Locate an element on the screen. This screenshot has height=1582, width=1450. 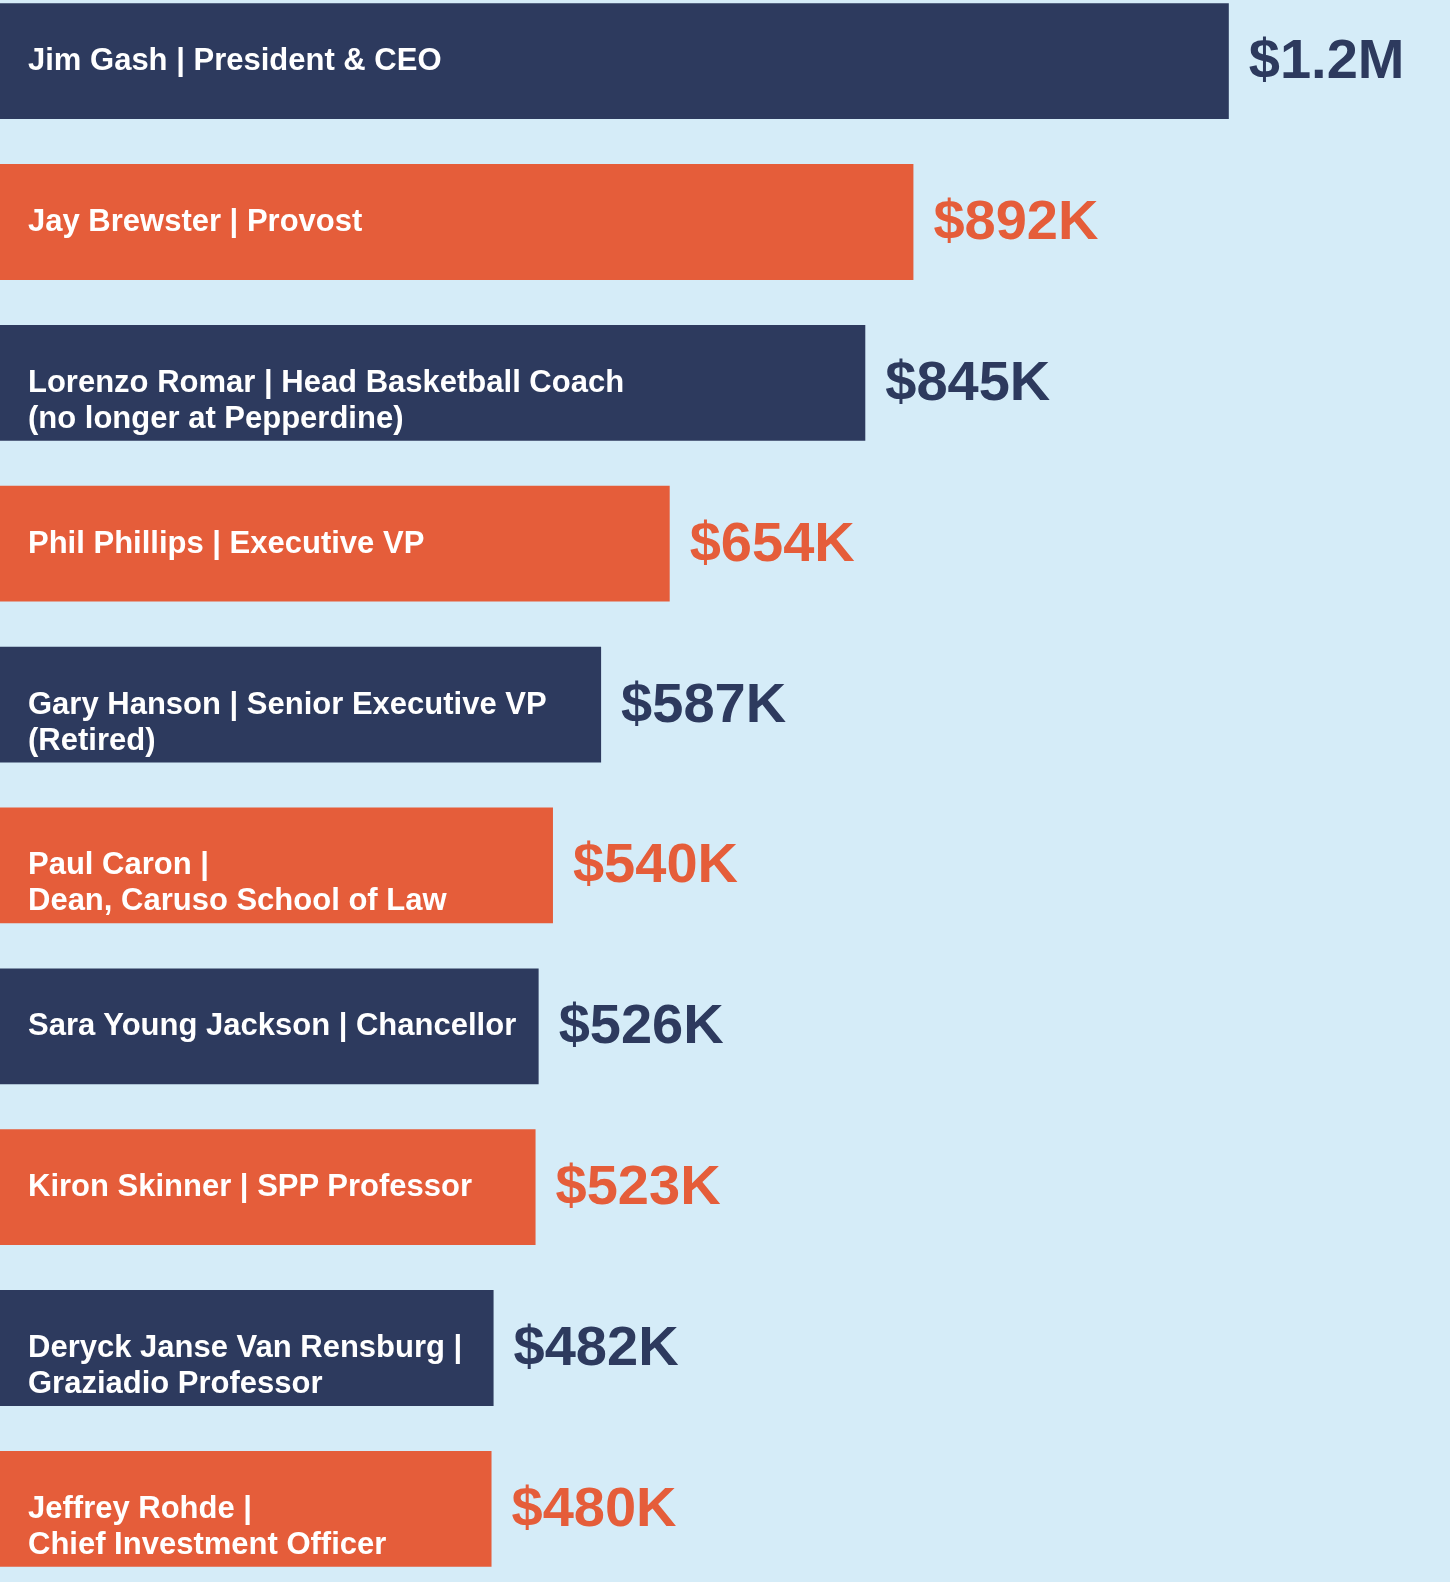
data-label: $482K is located at coordinates (596, 1346).